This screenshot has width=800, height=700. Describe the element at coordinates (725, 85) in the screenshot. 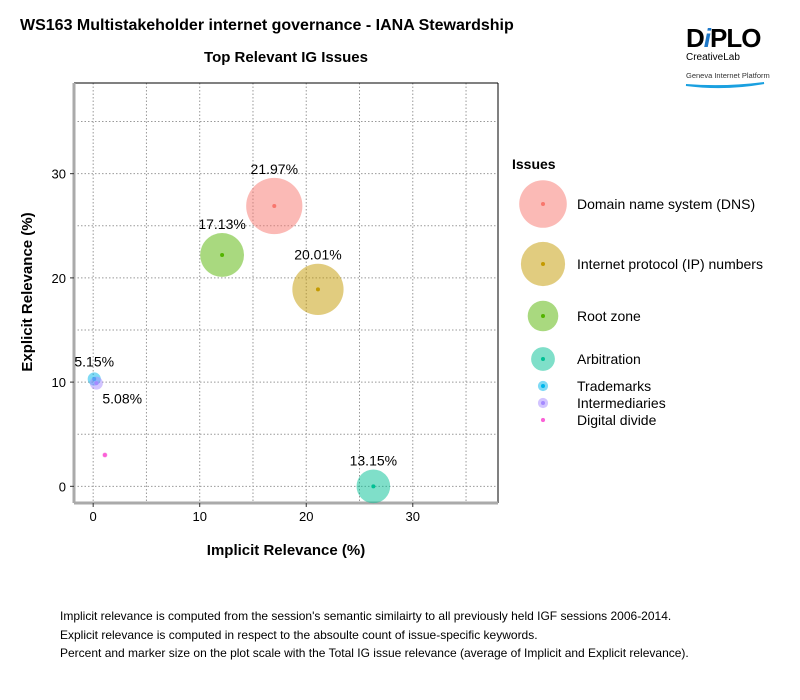

I see `logo-swoosh` at that location.